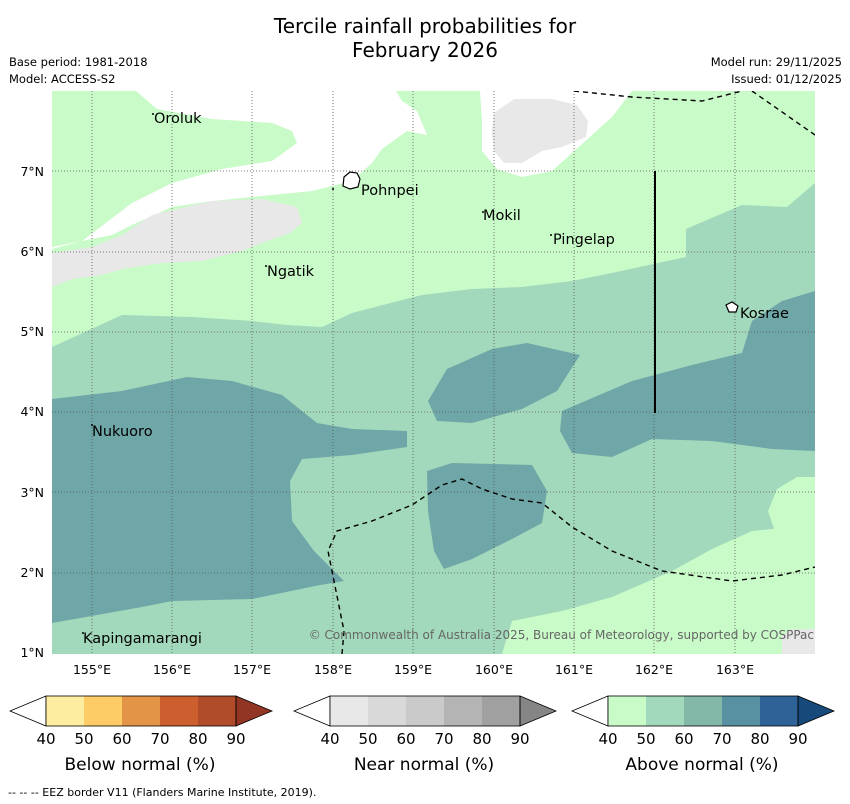 This screenshot has width=850, height=804. What do you see at coordinates (798, 641) in the screenshot?
I see `region-near-40-se` at bounding box center [798, 641].